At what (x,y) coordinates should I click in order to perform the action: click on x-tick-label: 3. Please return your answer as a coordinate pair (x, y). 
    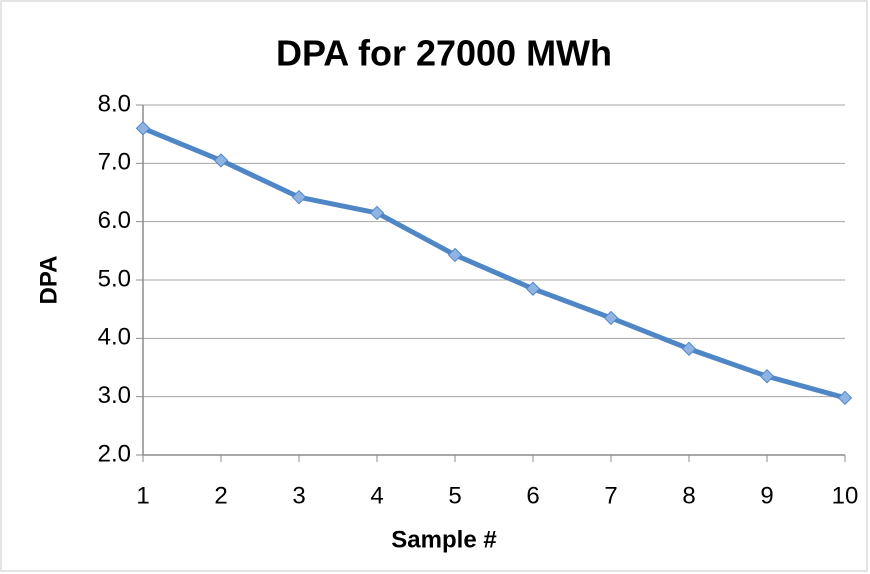
    Looking at the image, I should click on (298, 495).